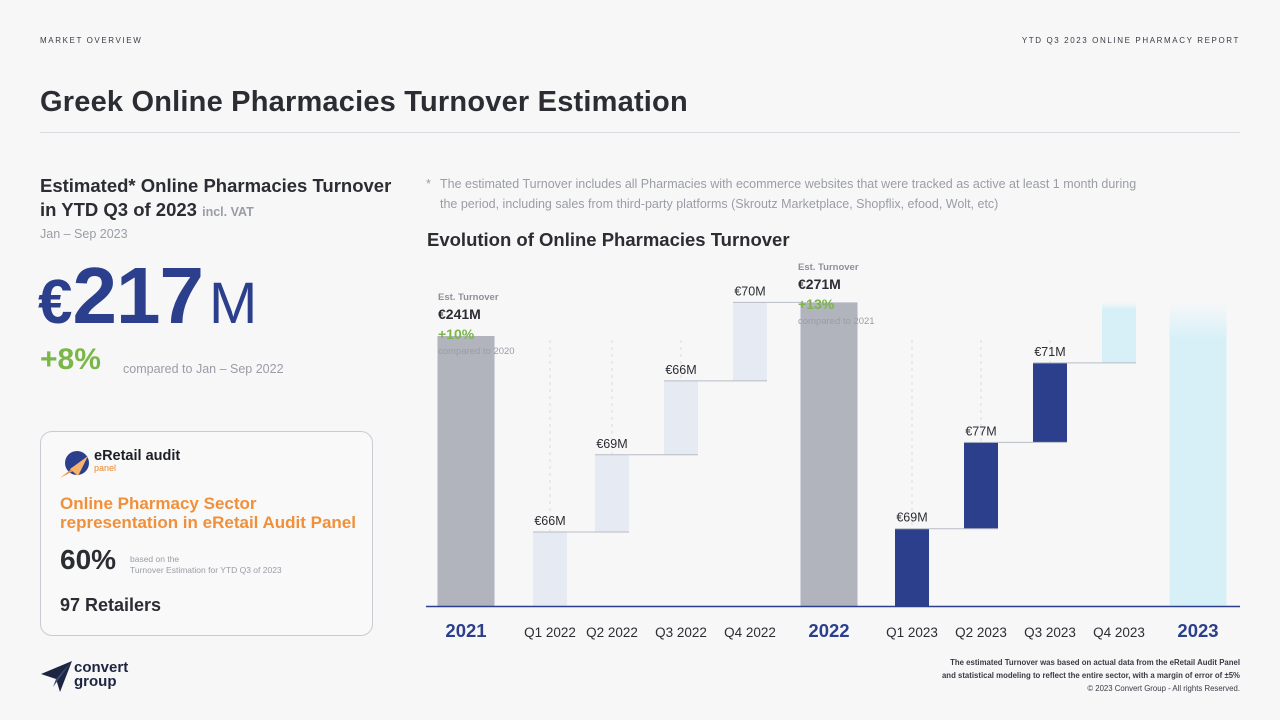 Image resolution: width=1280 pixels, height=720 pixels. I want to click on category-label: Q2 2023, so click(981, 632).